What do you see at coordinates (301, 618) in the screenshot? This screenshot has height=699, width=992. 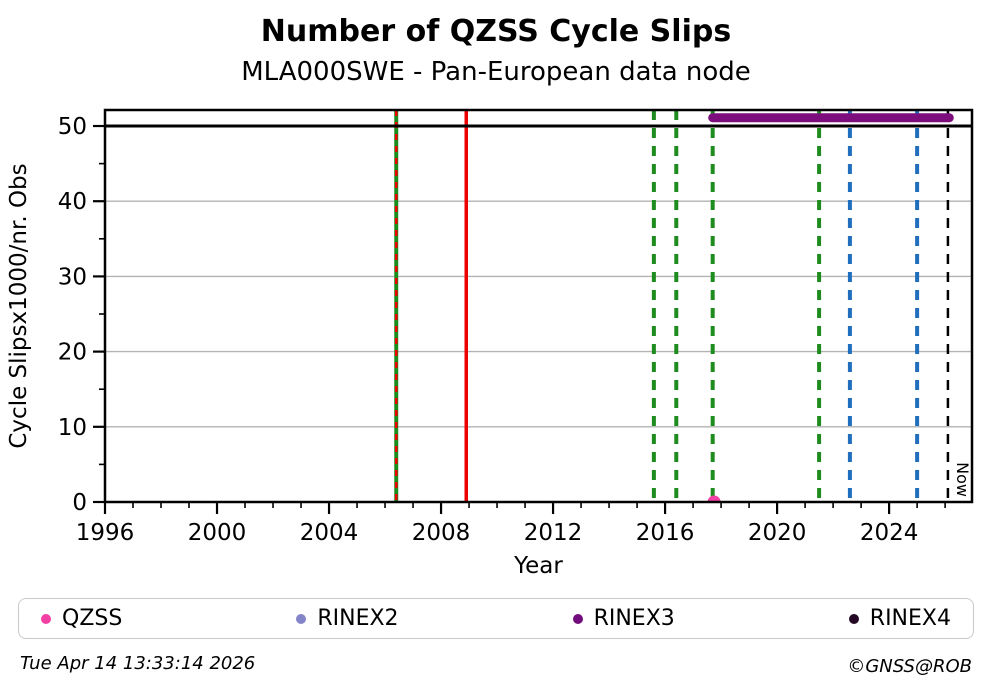 I see `rinex2-marker-icon` at bounding box center [301, 618].